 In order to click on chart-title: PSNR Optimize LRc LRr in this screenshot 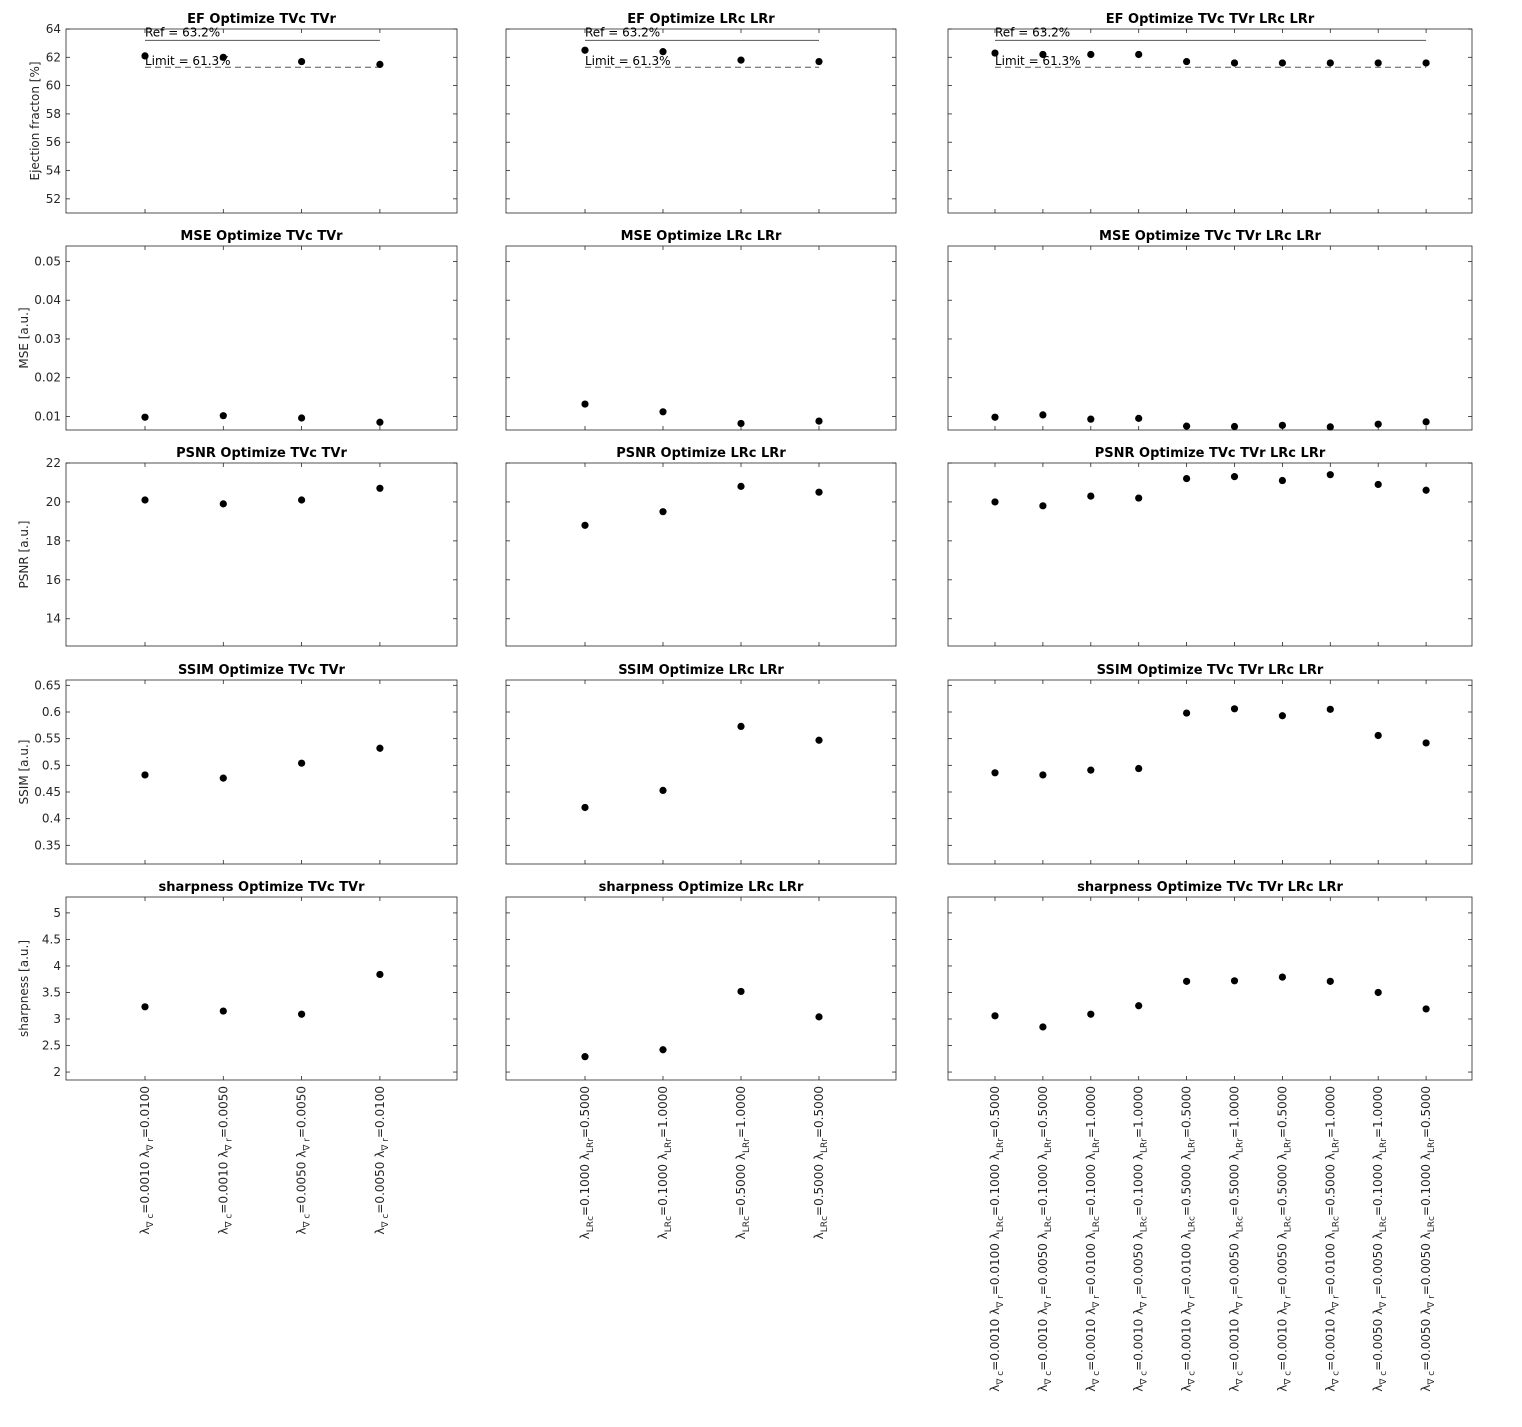, I will do `click(701, 453)`.